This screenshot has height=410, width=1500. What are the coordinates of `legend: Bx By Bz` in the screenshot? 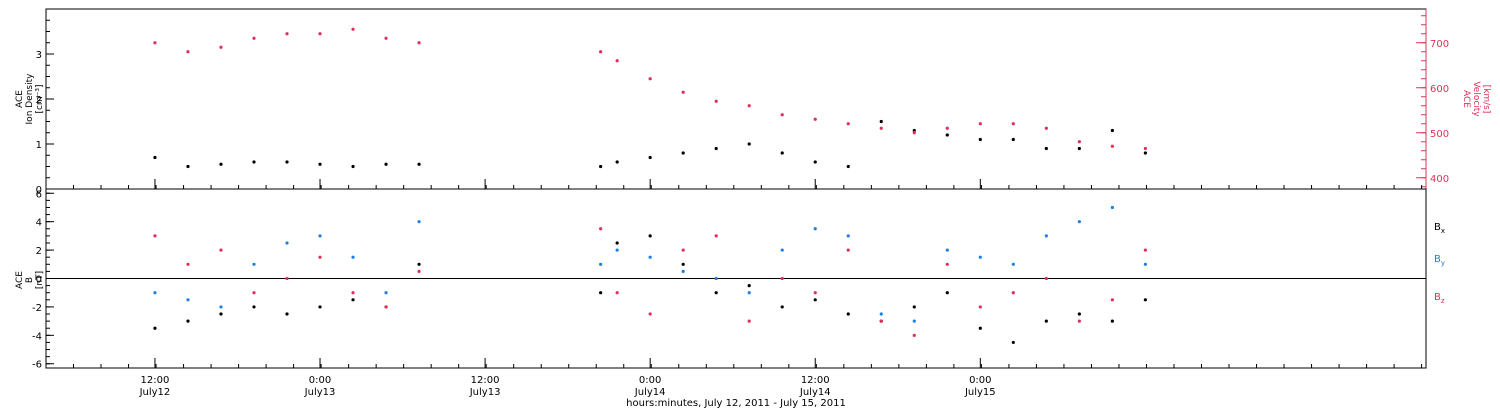 It's located at (1439, 263).